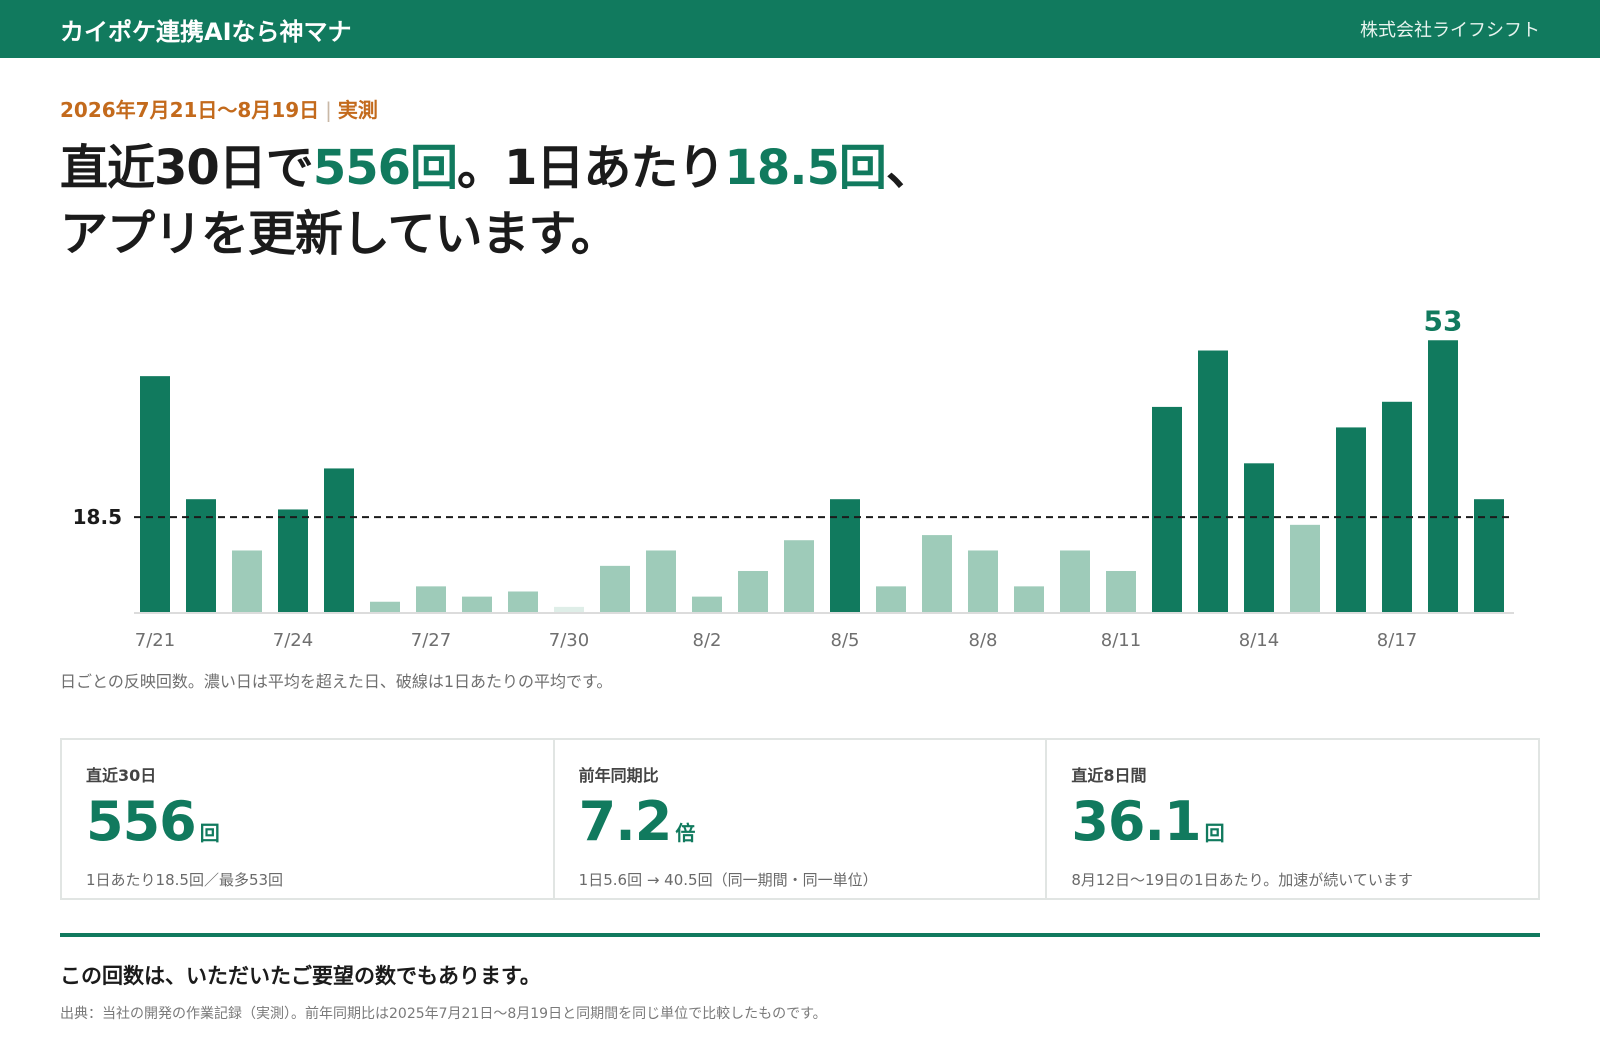 This screenshot has height=1049, width=1600. What do you see at coordinates (497, 201) in the screenshot?
I see `headline: 直近30日で556回。1日あたり18.5回、 アプリを更新しています。` at bounding box center [497, 201].